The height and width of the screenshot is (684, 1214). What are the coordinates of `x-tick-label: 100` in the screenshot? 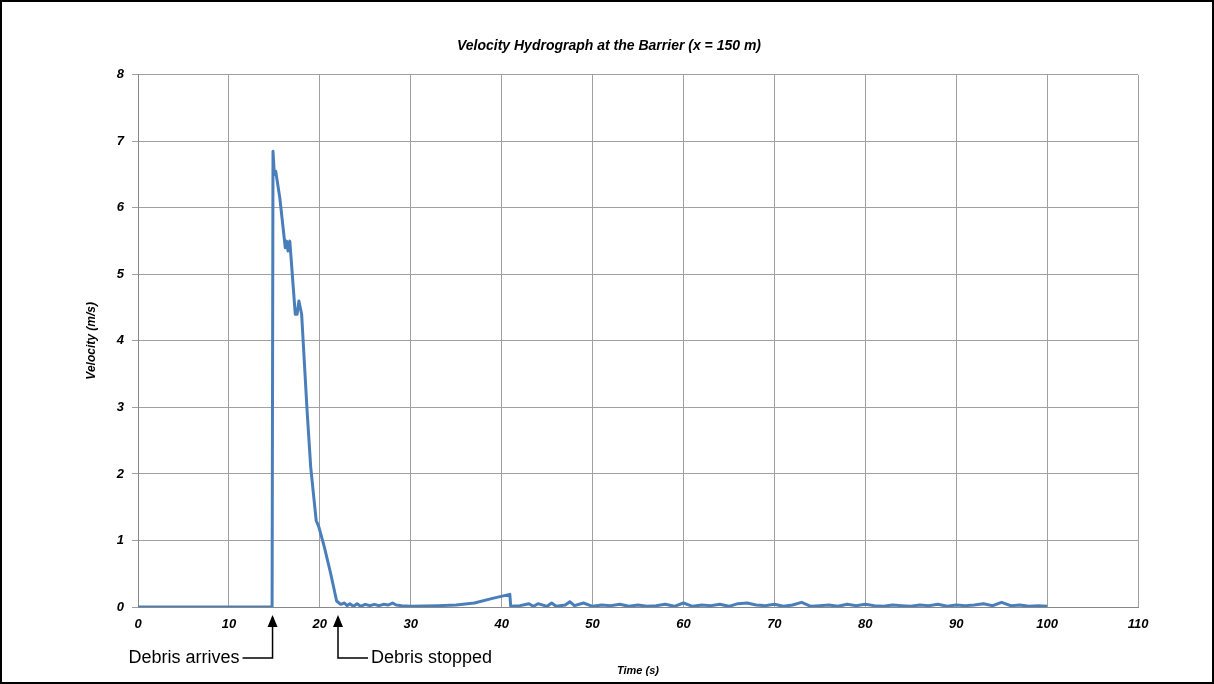 It's located at (1047, 624).